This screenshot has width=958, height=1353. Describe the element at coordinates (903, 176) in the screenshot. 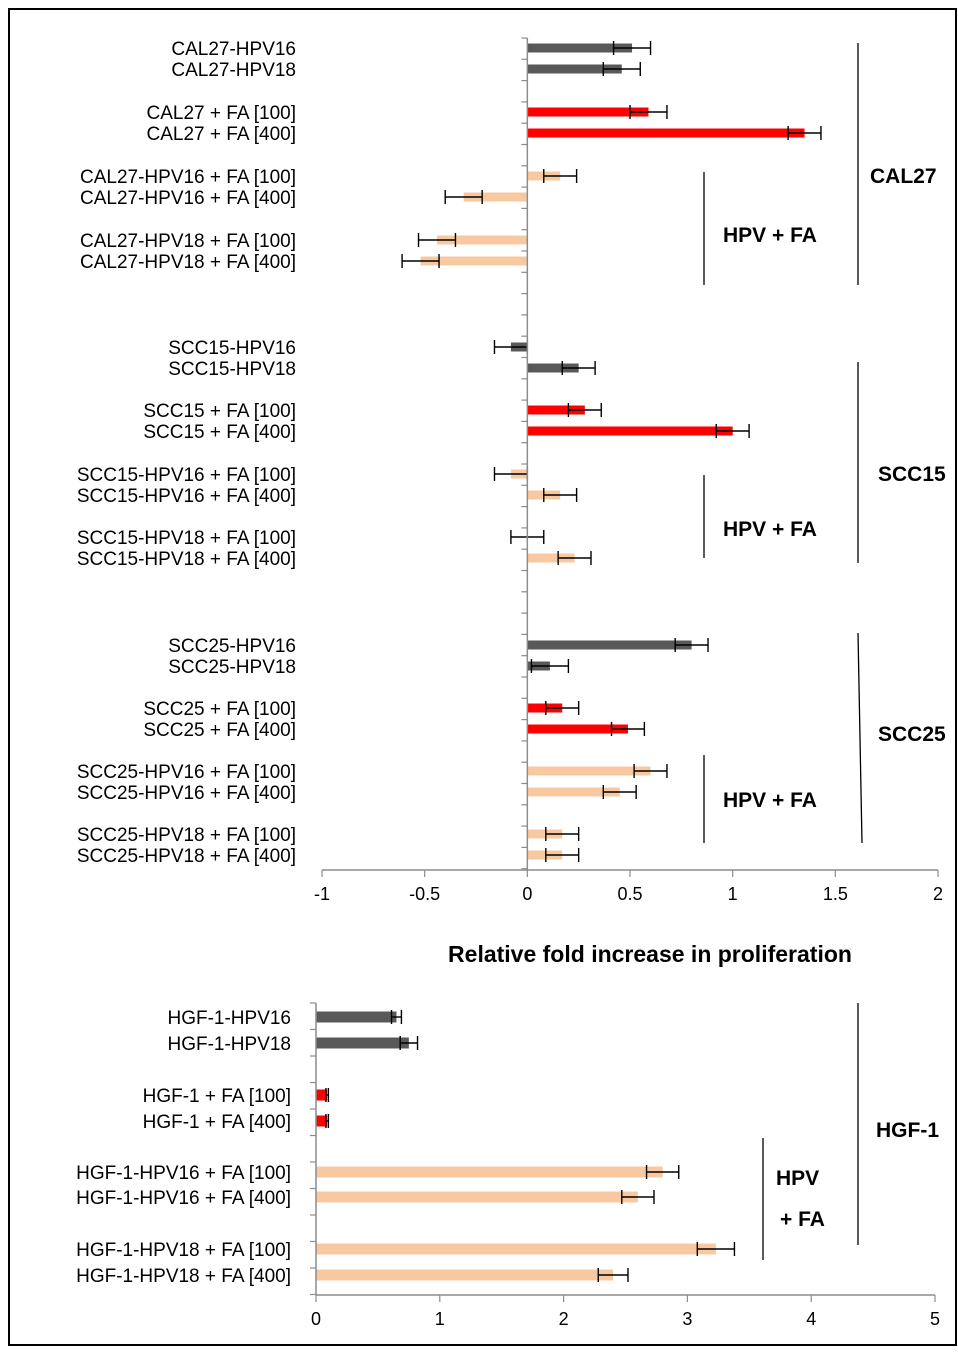

I see `group-label-cal27: CAL27` at that location.